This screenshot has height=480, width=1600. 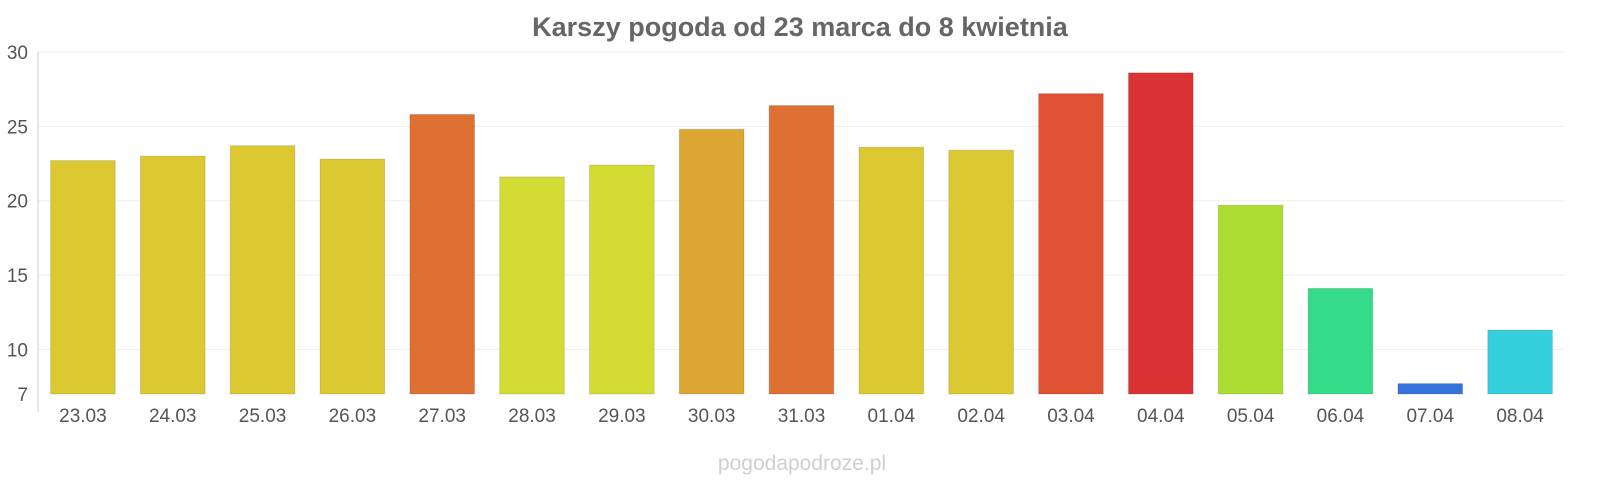 What do you see at coordinates (442, 254) in the screenshot?
I see `bar-27.03` at bounding box center [442, 254].